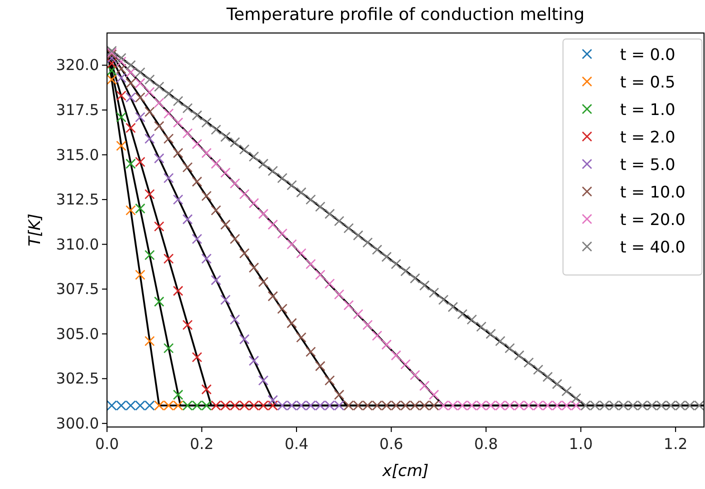 The image size is (705, 489). Describe the element at coordinates (296, 444) in the screenshot. I see `x-tick-label: 0.4` at that location.